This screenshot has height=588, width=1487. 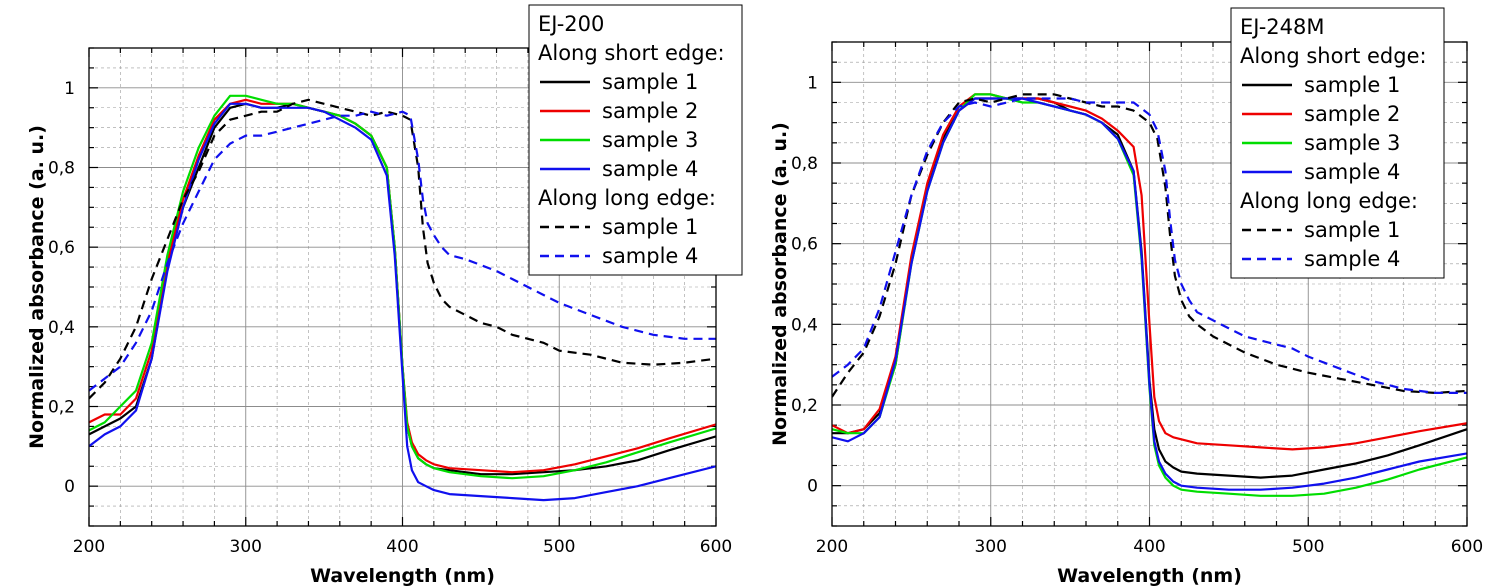 I want to click on legend-box, so click(x=635, y=140).